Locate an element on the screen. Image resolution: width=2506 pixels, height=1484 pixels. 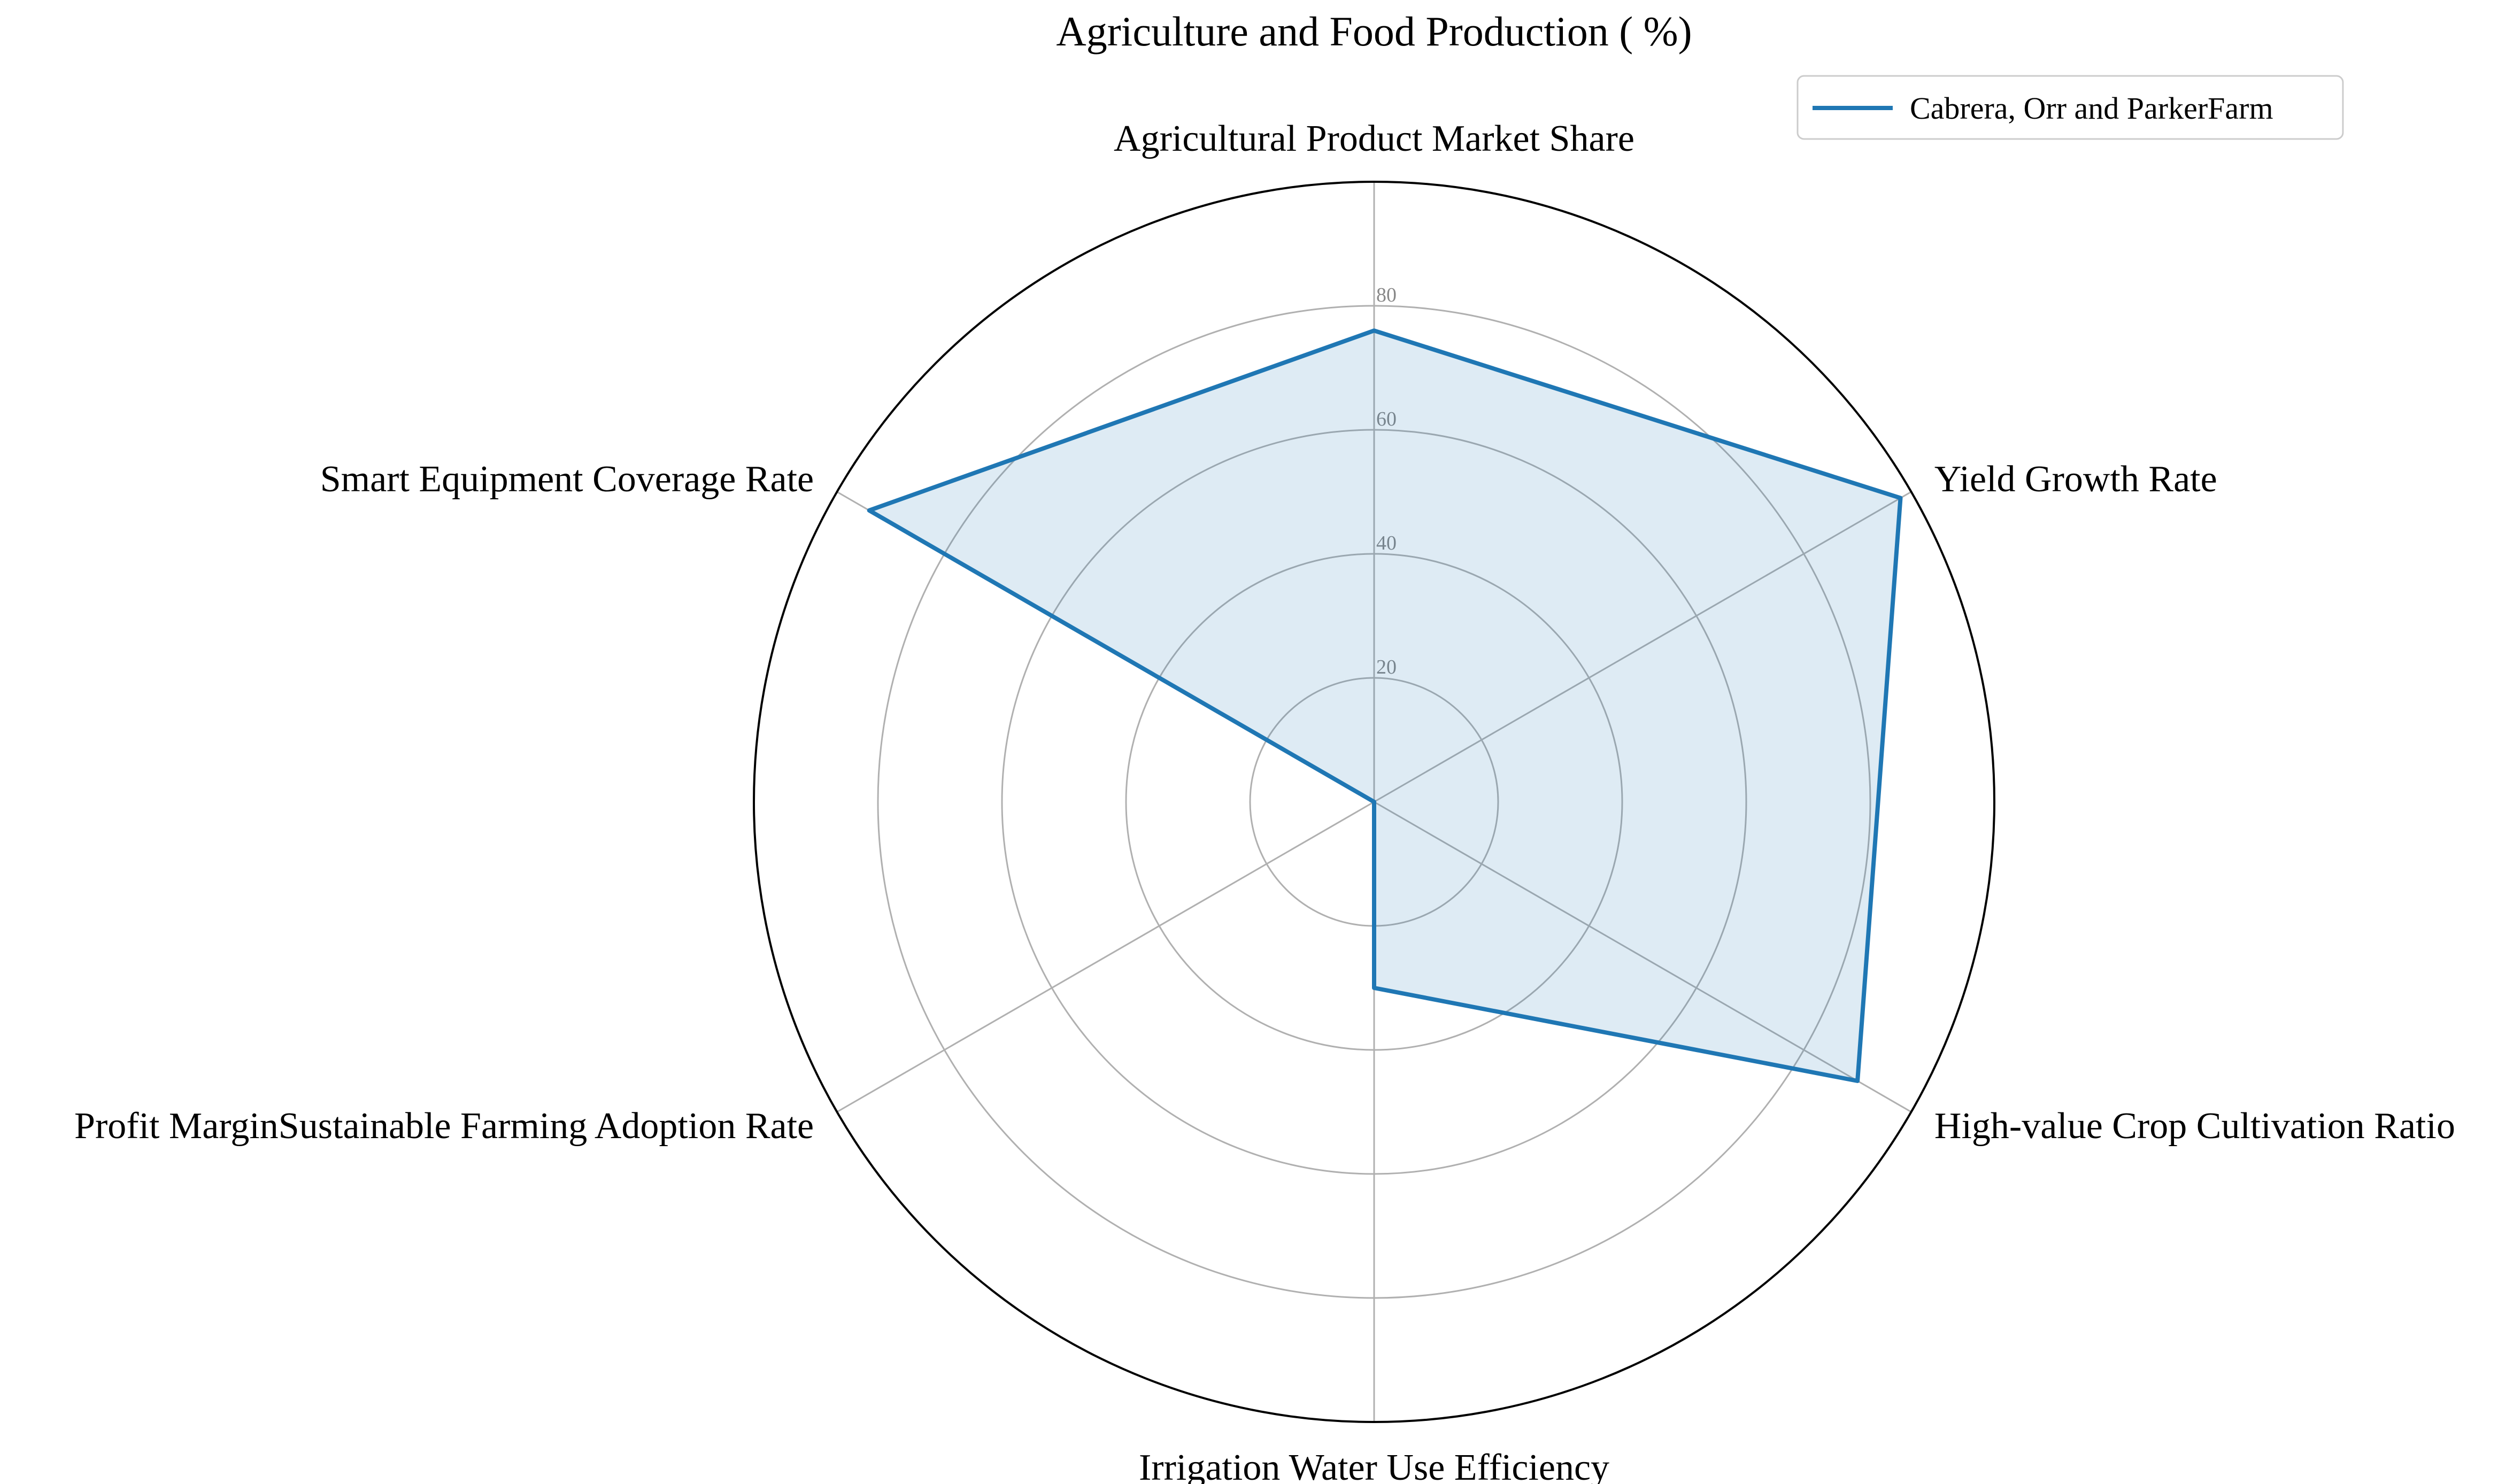
legend-box is located at coordinates (2070, 108).